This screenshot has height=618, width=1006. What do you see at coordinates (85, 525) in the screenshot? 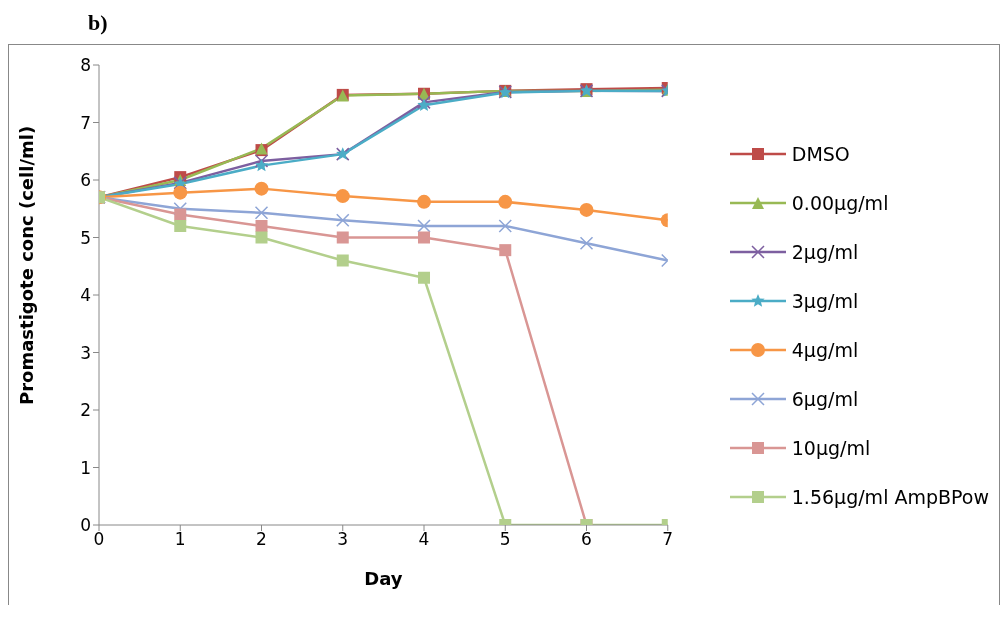
I see `y-tick-label: 0` at bounding box center [85, 525].